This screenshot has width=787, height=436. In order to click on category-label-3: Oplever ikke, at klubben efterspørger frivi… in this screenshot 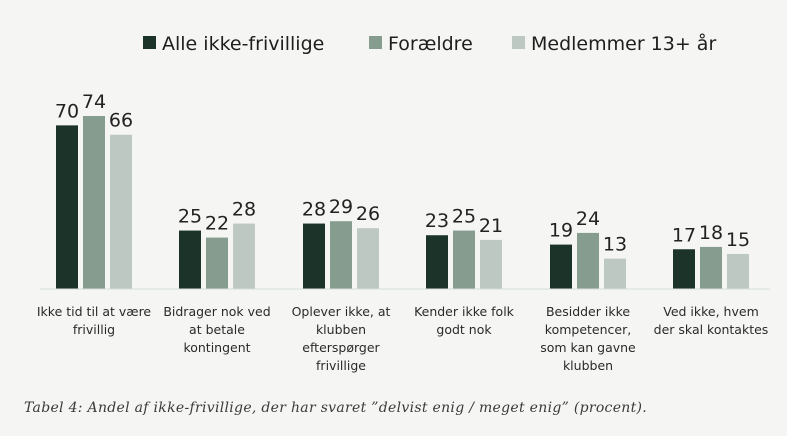, I will do `click(341, 338)`.